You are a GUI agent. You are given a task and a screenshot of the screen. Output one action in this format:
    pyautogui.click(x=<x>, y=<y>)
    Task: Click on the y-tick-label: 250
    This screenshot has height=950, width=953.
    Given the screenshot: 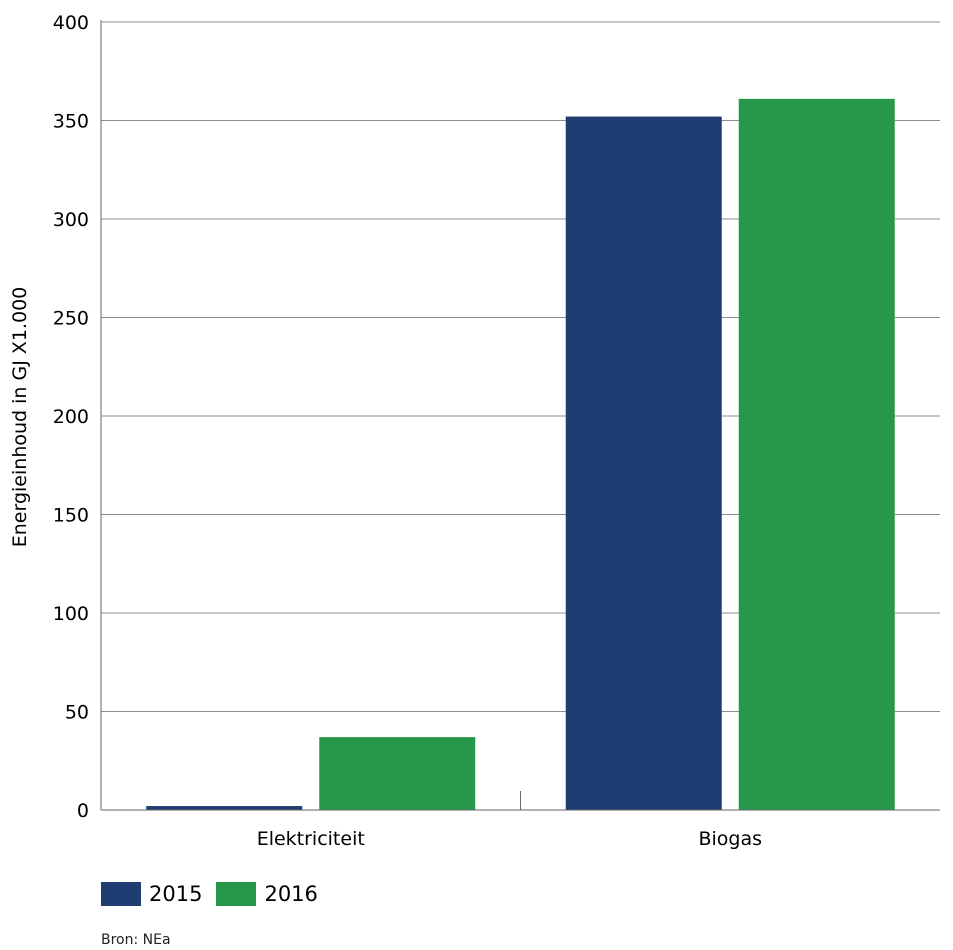 What is the action you would take?
    pyautogui.click(x=71, y=319)
    